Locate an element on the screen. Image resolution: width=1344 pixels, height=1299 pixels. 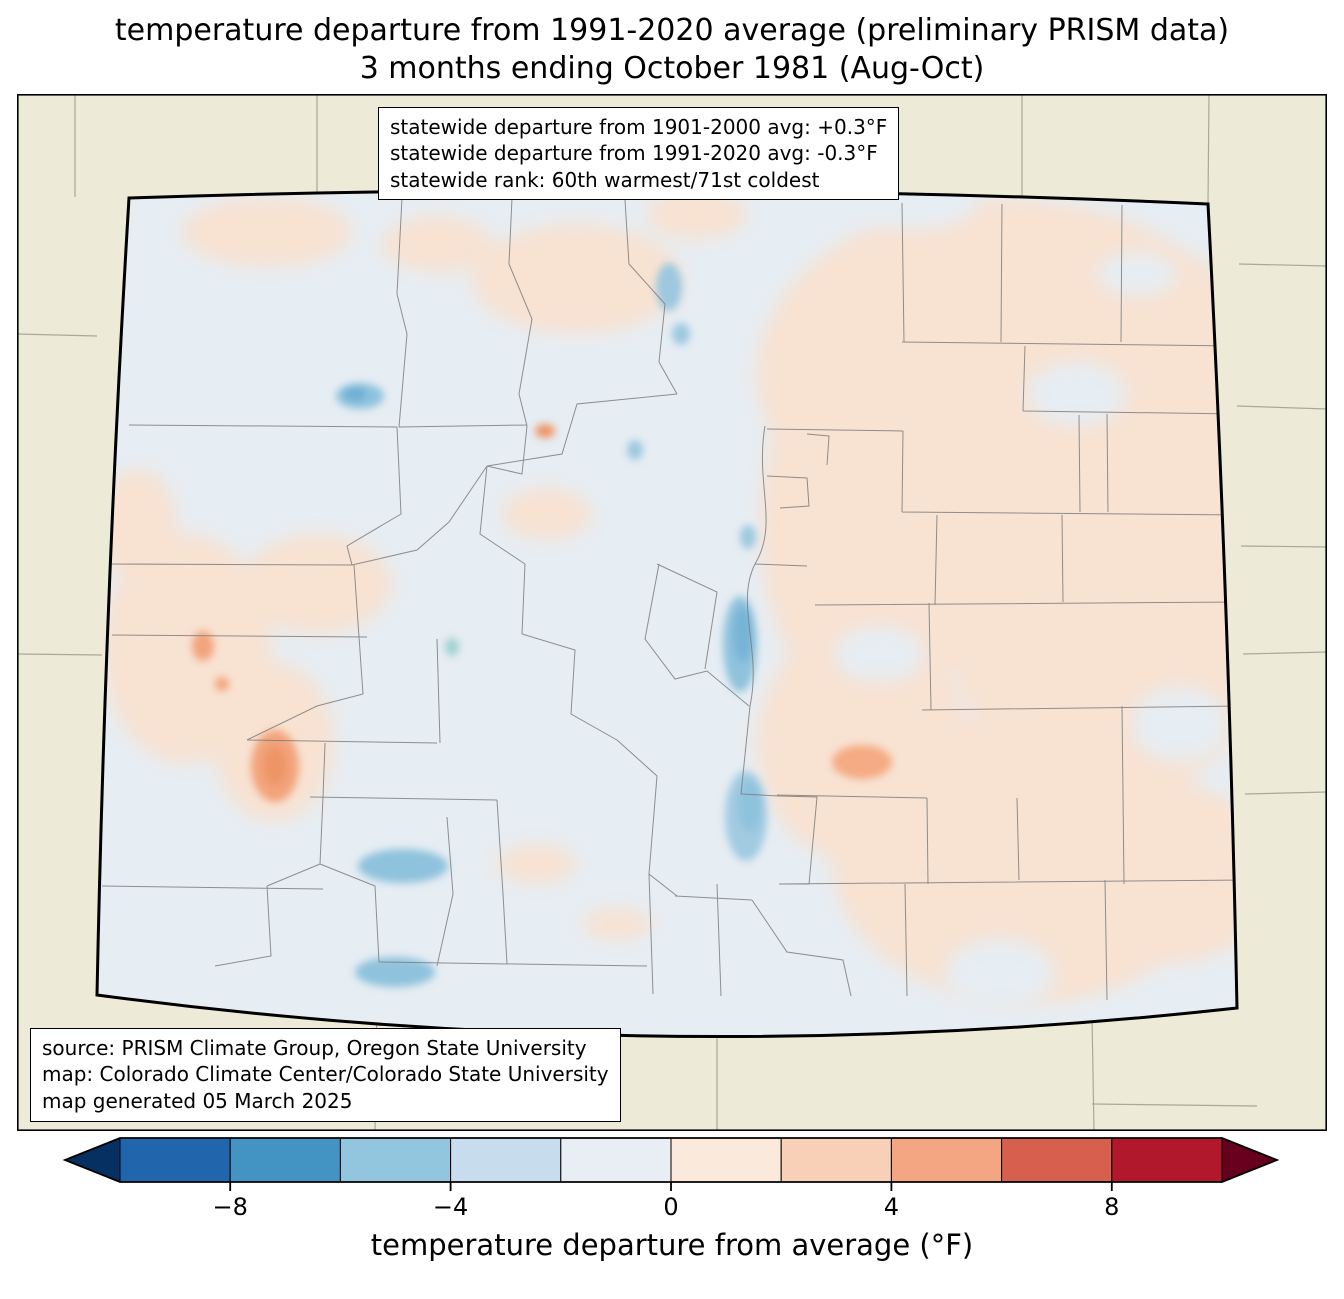
source-line-3: map generated 05 March 2025 is located at coordinates (197, 1101).